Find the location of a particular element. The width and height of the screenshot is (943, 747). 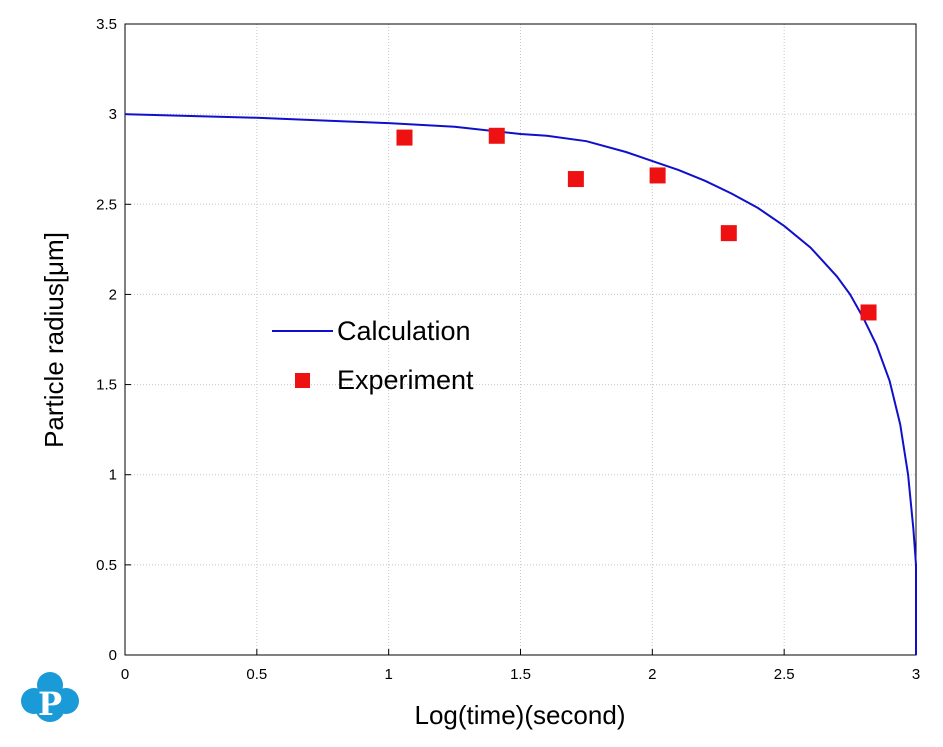

legend: Calculation Experiment is located at coordinates (373, 355).